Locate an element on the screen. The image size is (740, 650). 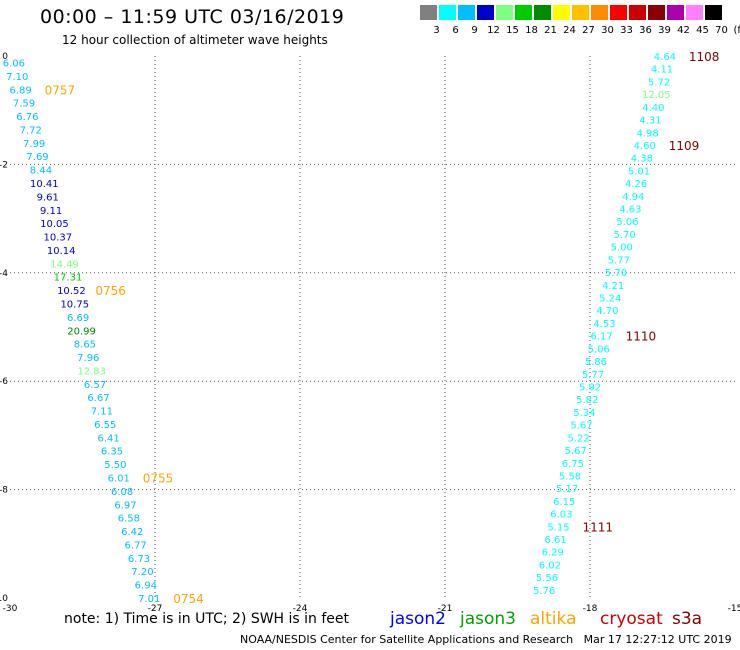
wave-height-value: 4.38 is located at coordinates (642, 159).